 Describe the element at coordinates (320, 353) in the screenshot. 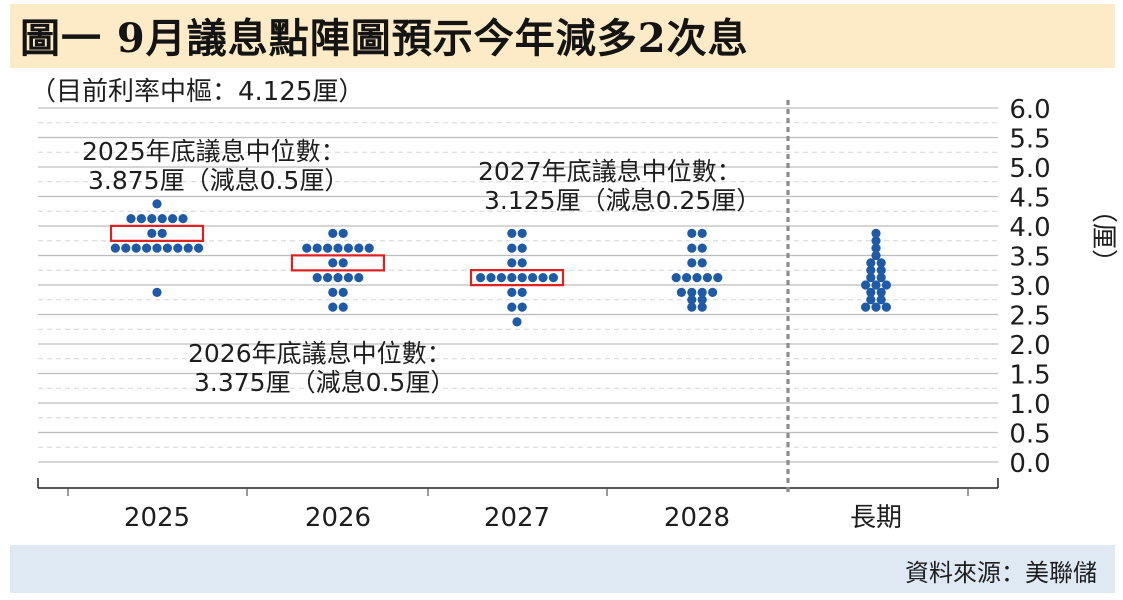

I see `median-annotation: 2026年底議息中位數：` at that location.